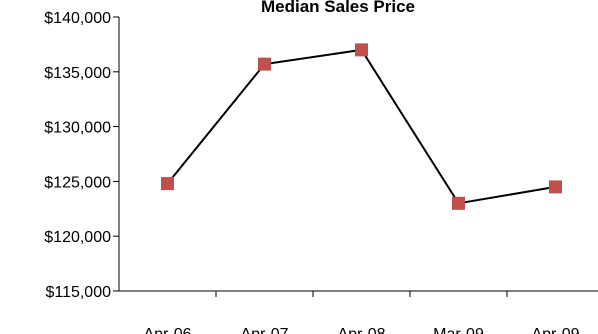  Describe the element at coordinates (264, 330) in the screenshot. I see `x-tick-label: Apr-07` at that location.